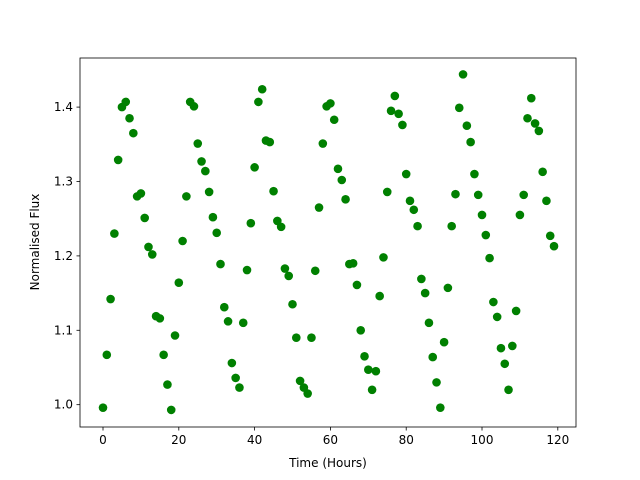 This screenshot has height=480, width=640. What do you see at coordinates (63, 405) in the screenshot?
I see `y-tick-label: 1.0` at bounding box center [63, 405].